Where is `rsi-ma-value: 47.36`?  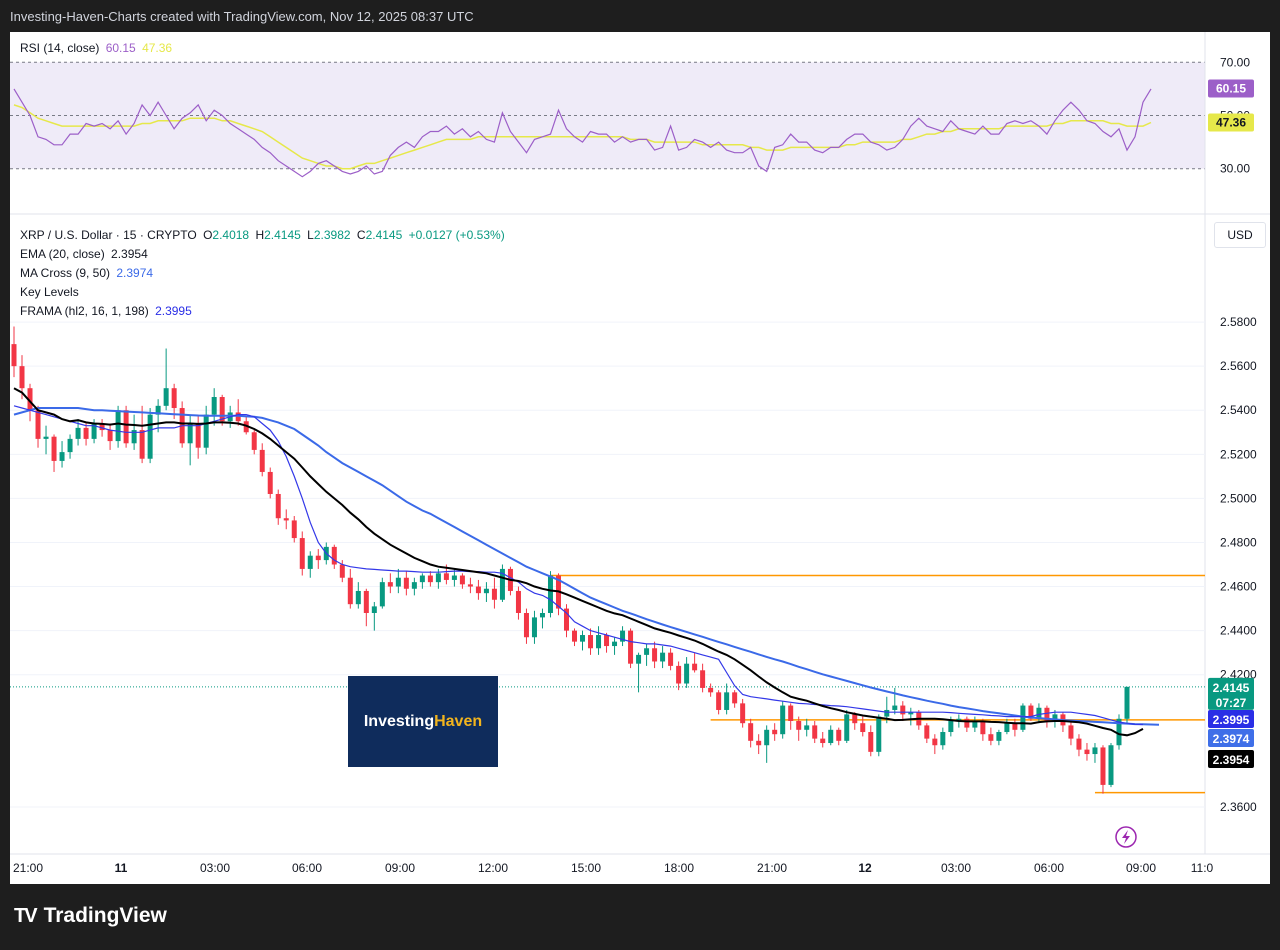 rsi-ma-value: 47.36 is located at coordinates (157, 48).